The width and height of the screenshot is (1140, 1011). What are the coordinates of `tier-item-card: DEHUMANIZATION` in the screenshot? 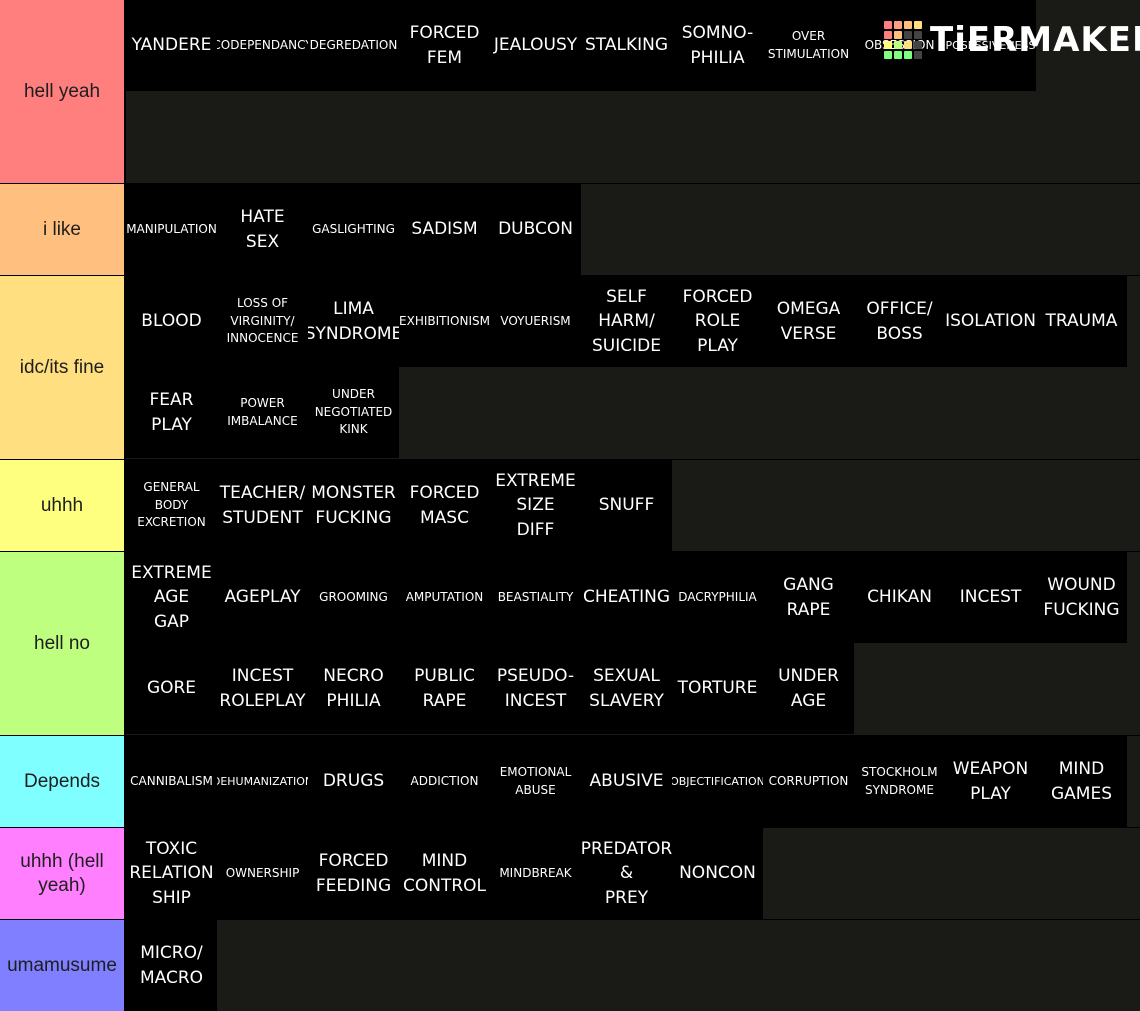 It's located at (262, 781).